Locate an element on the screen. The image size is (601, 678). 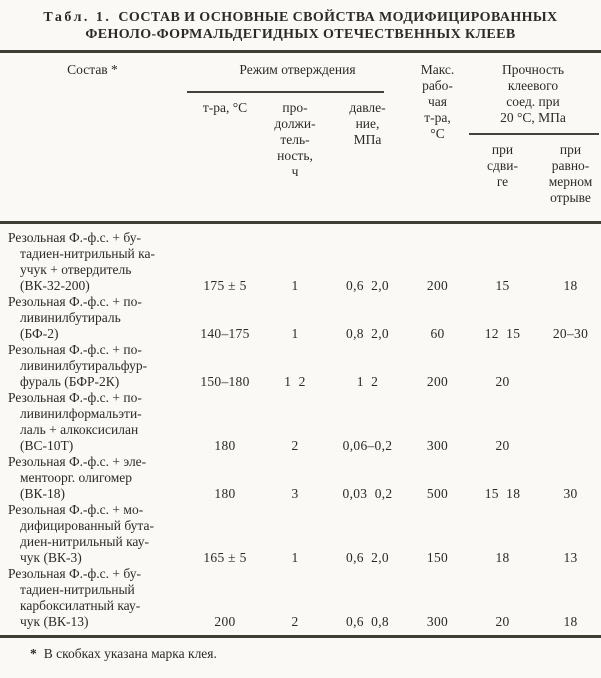
table-number: Табл. 1. is located at coordinates (77, 17).